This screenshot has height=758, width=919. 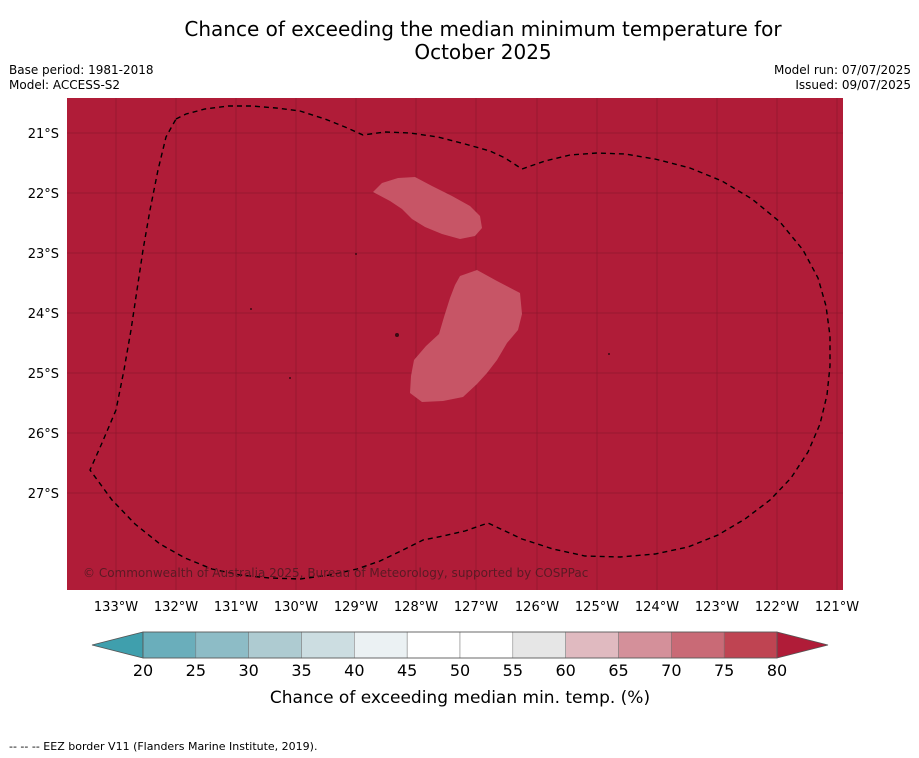 What do you see at coordinates (296, 607) in the screenshot?
I see `lon-label: 130°W` at bounding box center [296, 607].